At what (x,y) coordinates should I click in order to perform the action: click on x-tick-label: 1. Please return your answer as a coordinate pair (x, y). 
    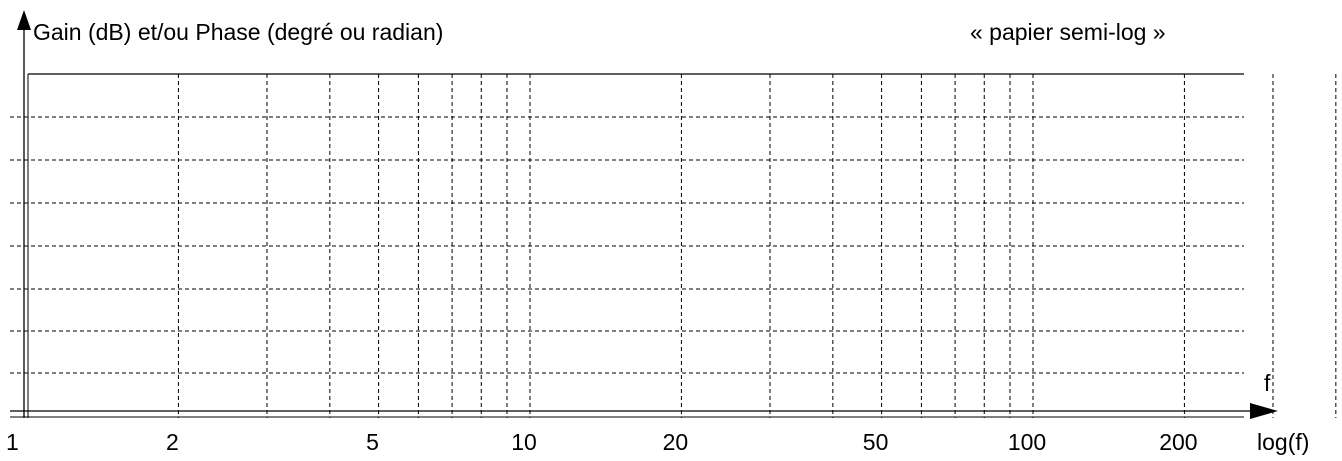
    Looking at the image, I should click on (12, 442).